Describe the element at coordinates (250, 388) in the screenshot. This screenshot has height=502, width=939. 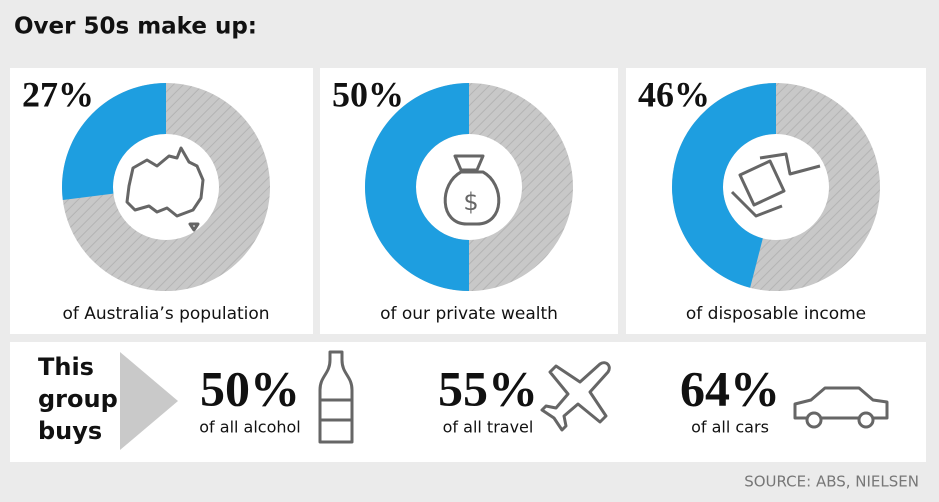
I see `buys-value: 50%` at that location.